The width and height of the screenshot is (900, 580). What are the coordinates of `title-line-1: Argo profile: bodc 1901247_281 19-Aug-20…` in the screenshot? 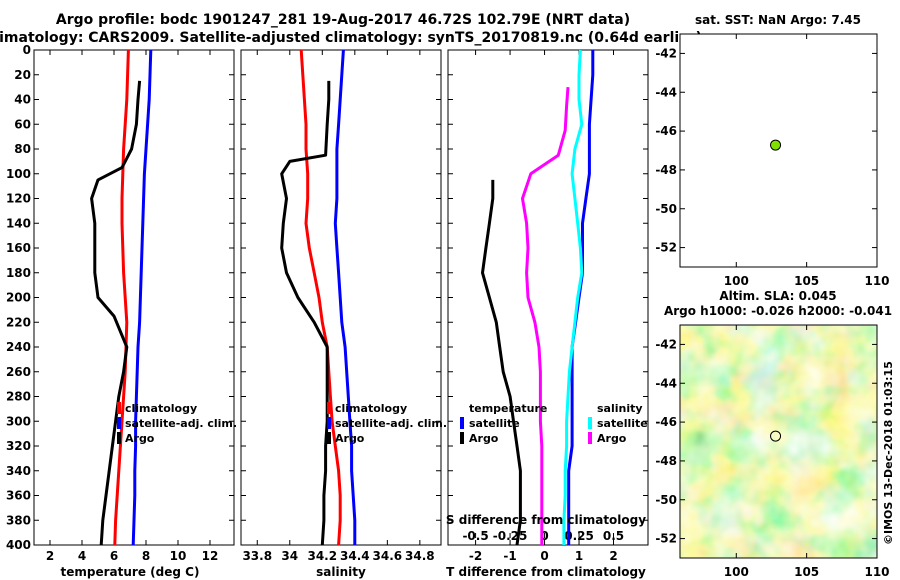 It's located at (343, 20).